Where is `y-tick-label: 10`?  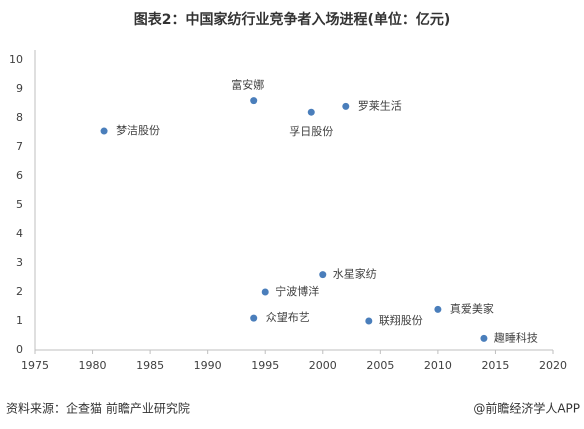 y-tick-label: 10 is located at coordinates (16, 59).